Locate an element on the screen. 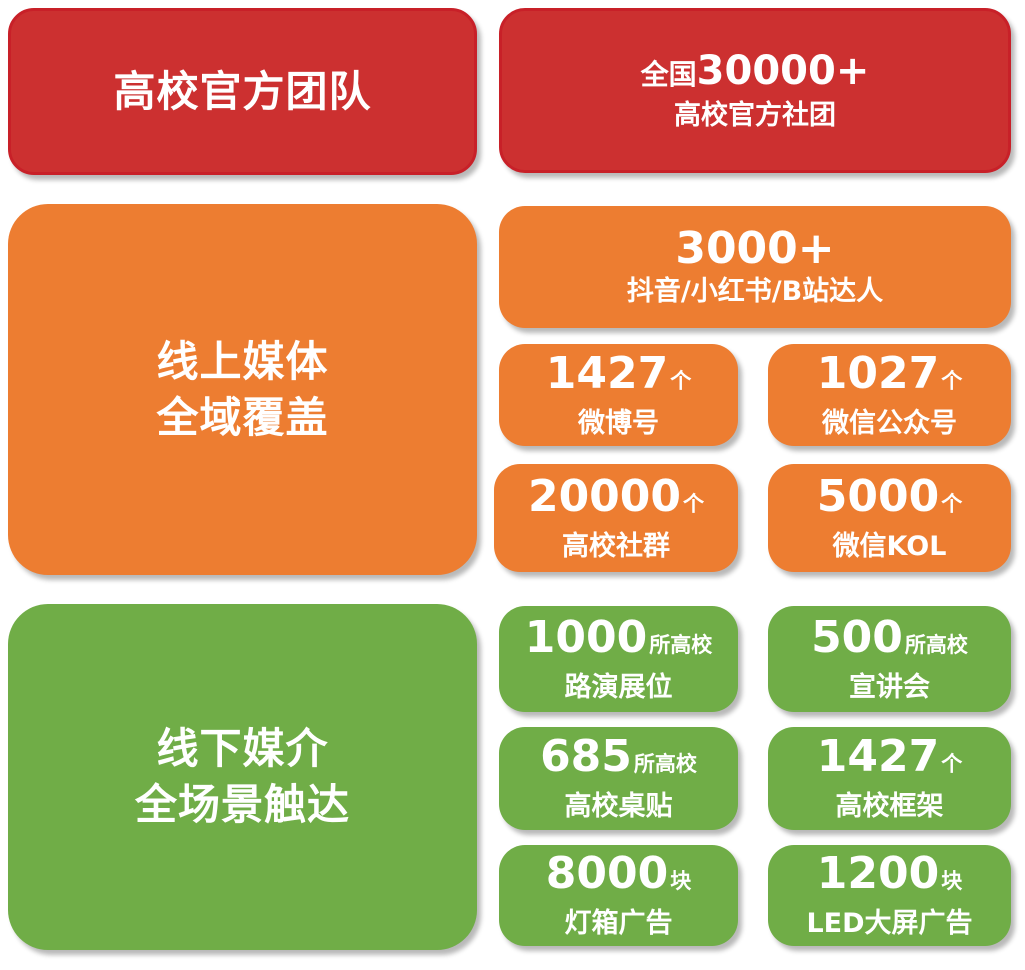  team-title-card: 高校官方团队 is located at coordinates (242, 91).